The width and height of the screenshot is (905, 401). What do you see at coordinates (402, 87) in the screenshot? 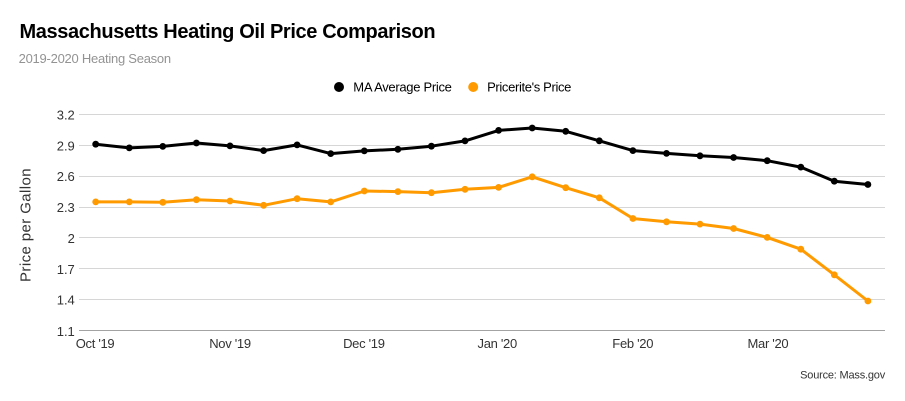
I see `svg-text: MA Average Price` at bounding box center [402, 87].